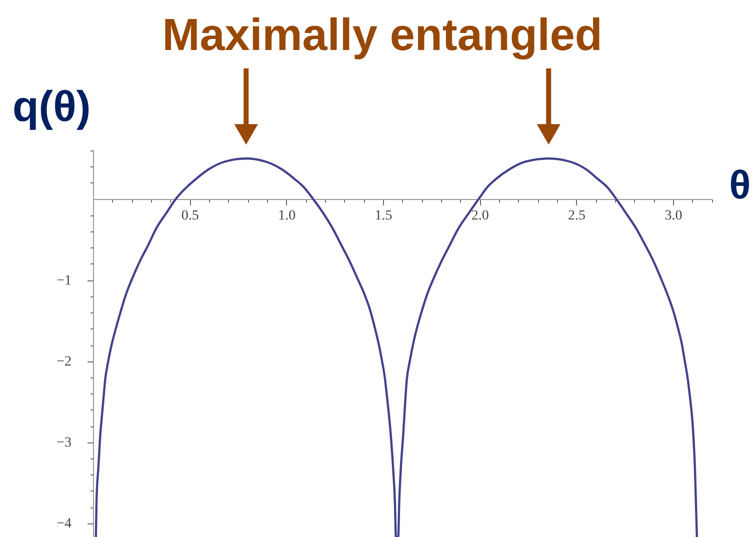  I want to click on y-tick-label: −1, so click(64, 281).